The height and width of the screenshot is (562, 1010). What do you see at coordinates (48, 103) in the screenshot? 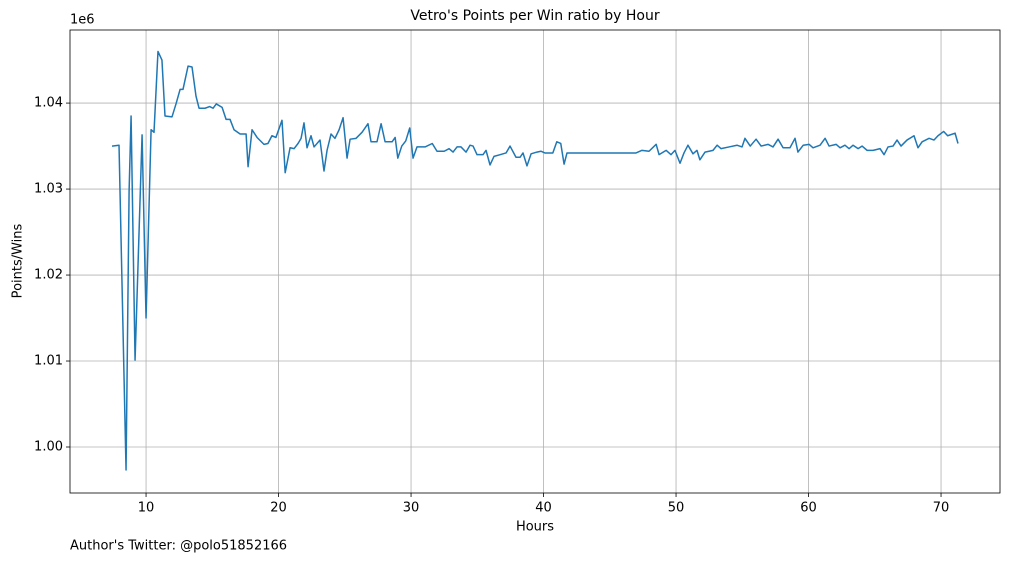
I see `y-tick-label: 1.04` at bounding box center [48, 103].